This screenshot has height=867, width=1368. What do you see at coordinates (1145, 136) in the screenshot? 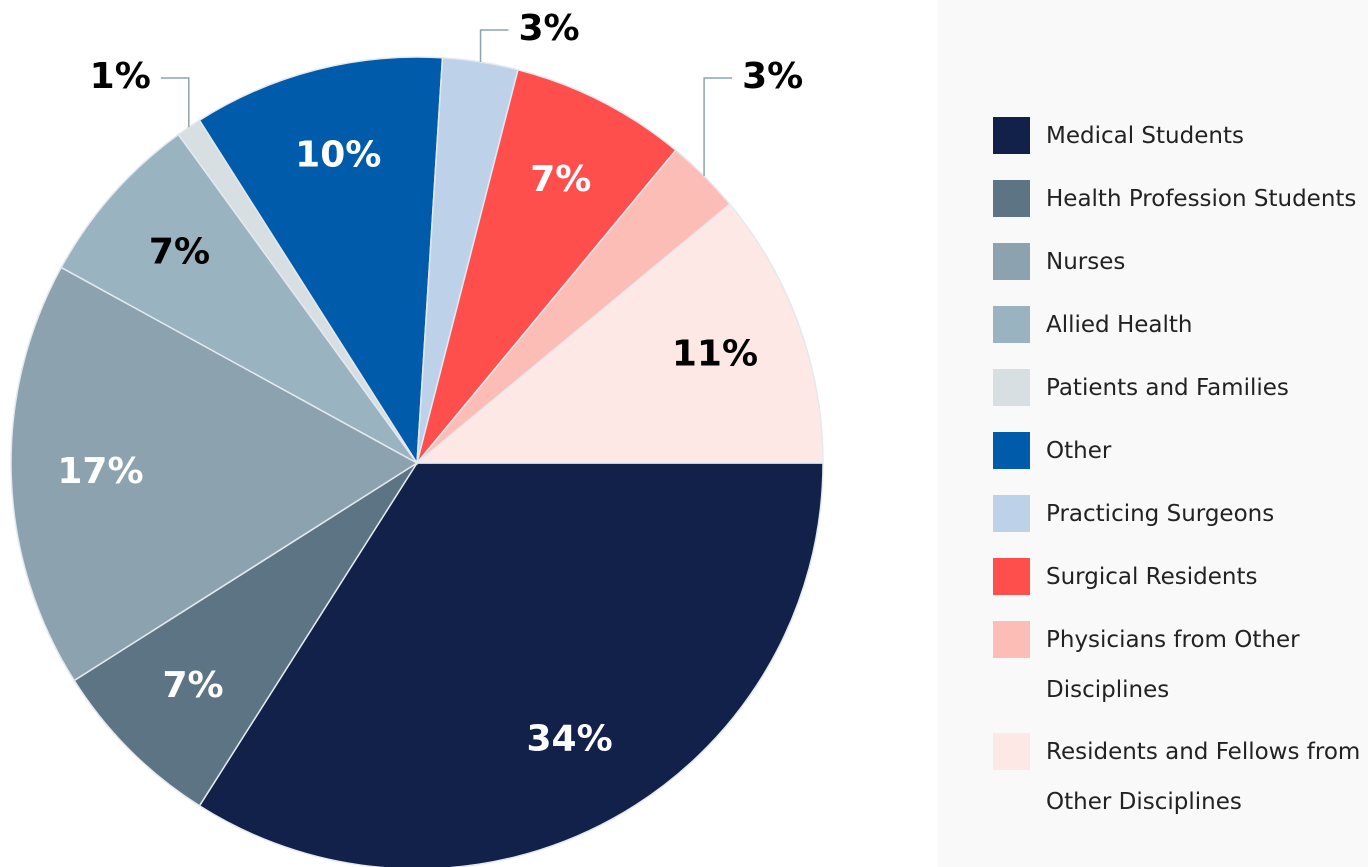
I see `legend-label: Medical Students` at bounding box center [1145, 136].